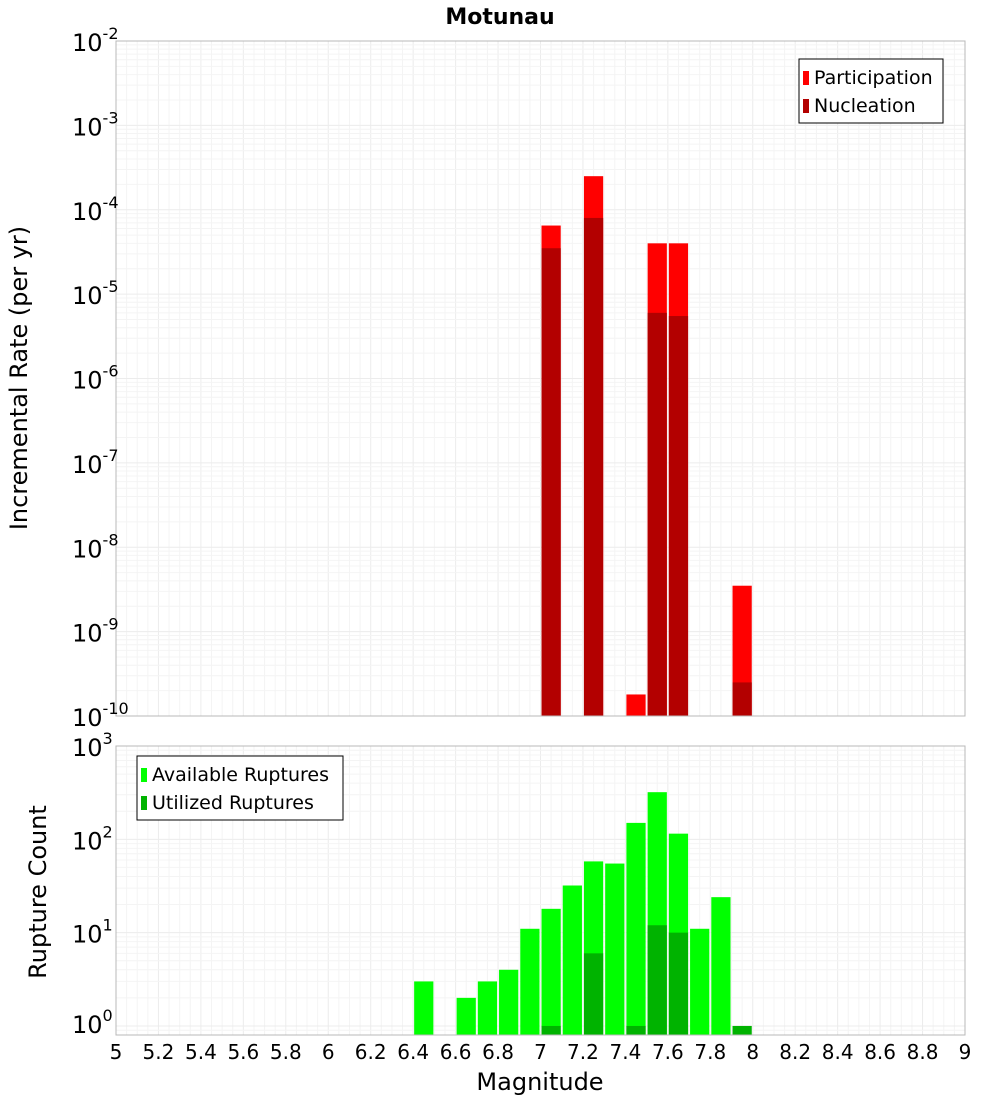 The width and height of the screenshot is (1000, 1100). Describe the element at coordinates (328, 1052) in the screenshot. I see `x-tick-label: 6` at that location.